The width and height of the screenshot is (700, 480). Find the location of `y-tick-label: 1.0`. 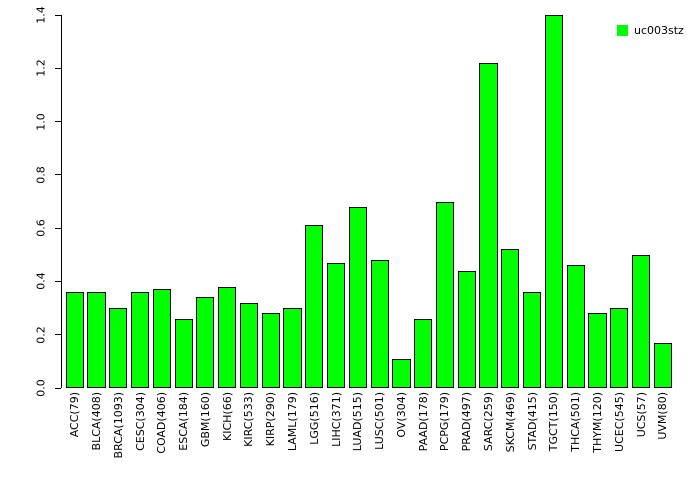

y-tick-label: 1.0 is located at coordinates (41, 121).